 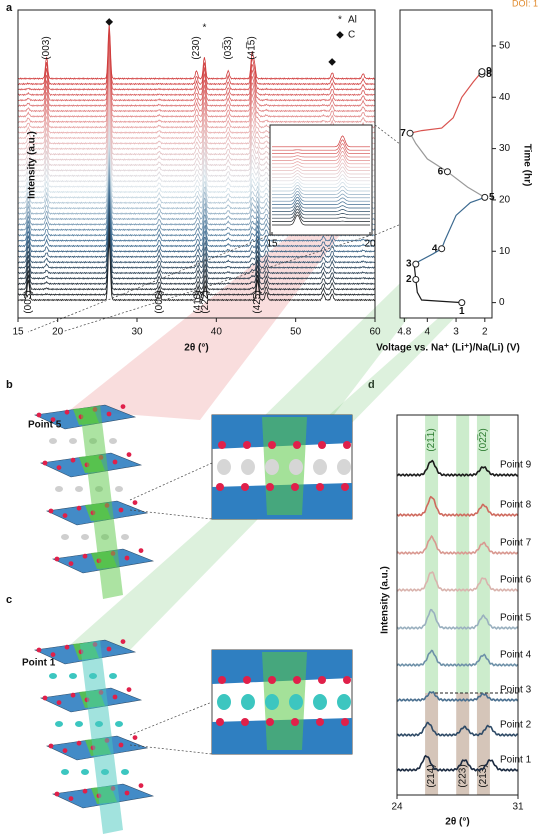 I want to click on legend-symbol: *, so click(x=340, y=20).